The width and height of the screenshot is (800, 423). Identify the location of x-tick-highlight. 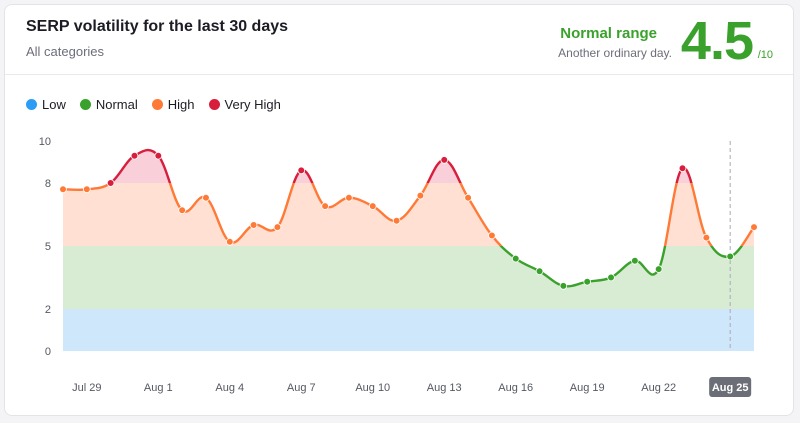
(730, 387).